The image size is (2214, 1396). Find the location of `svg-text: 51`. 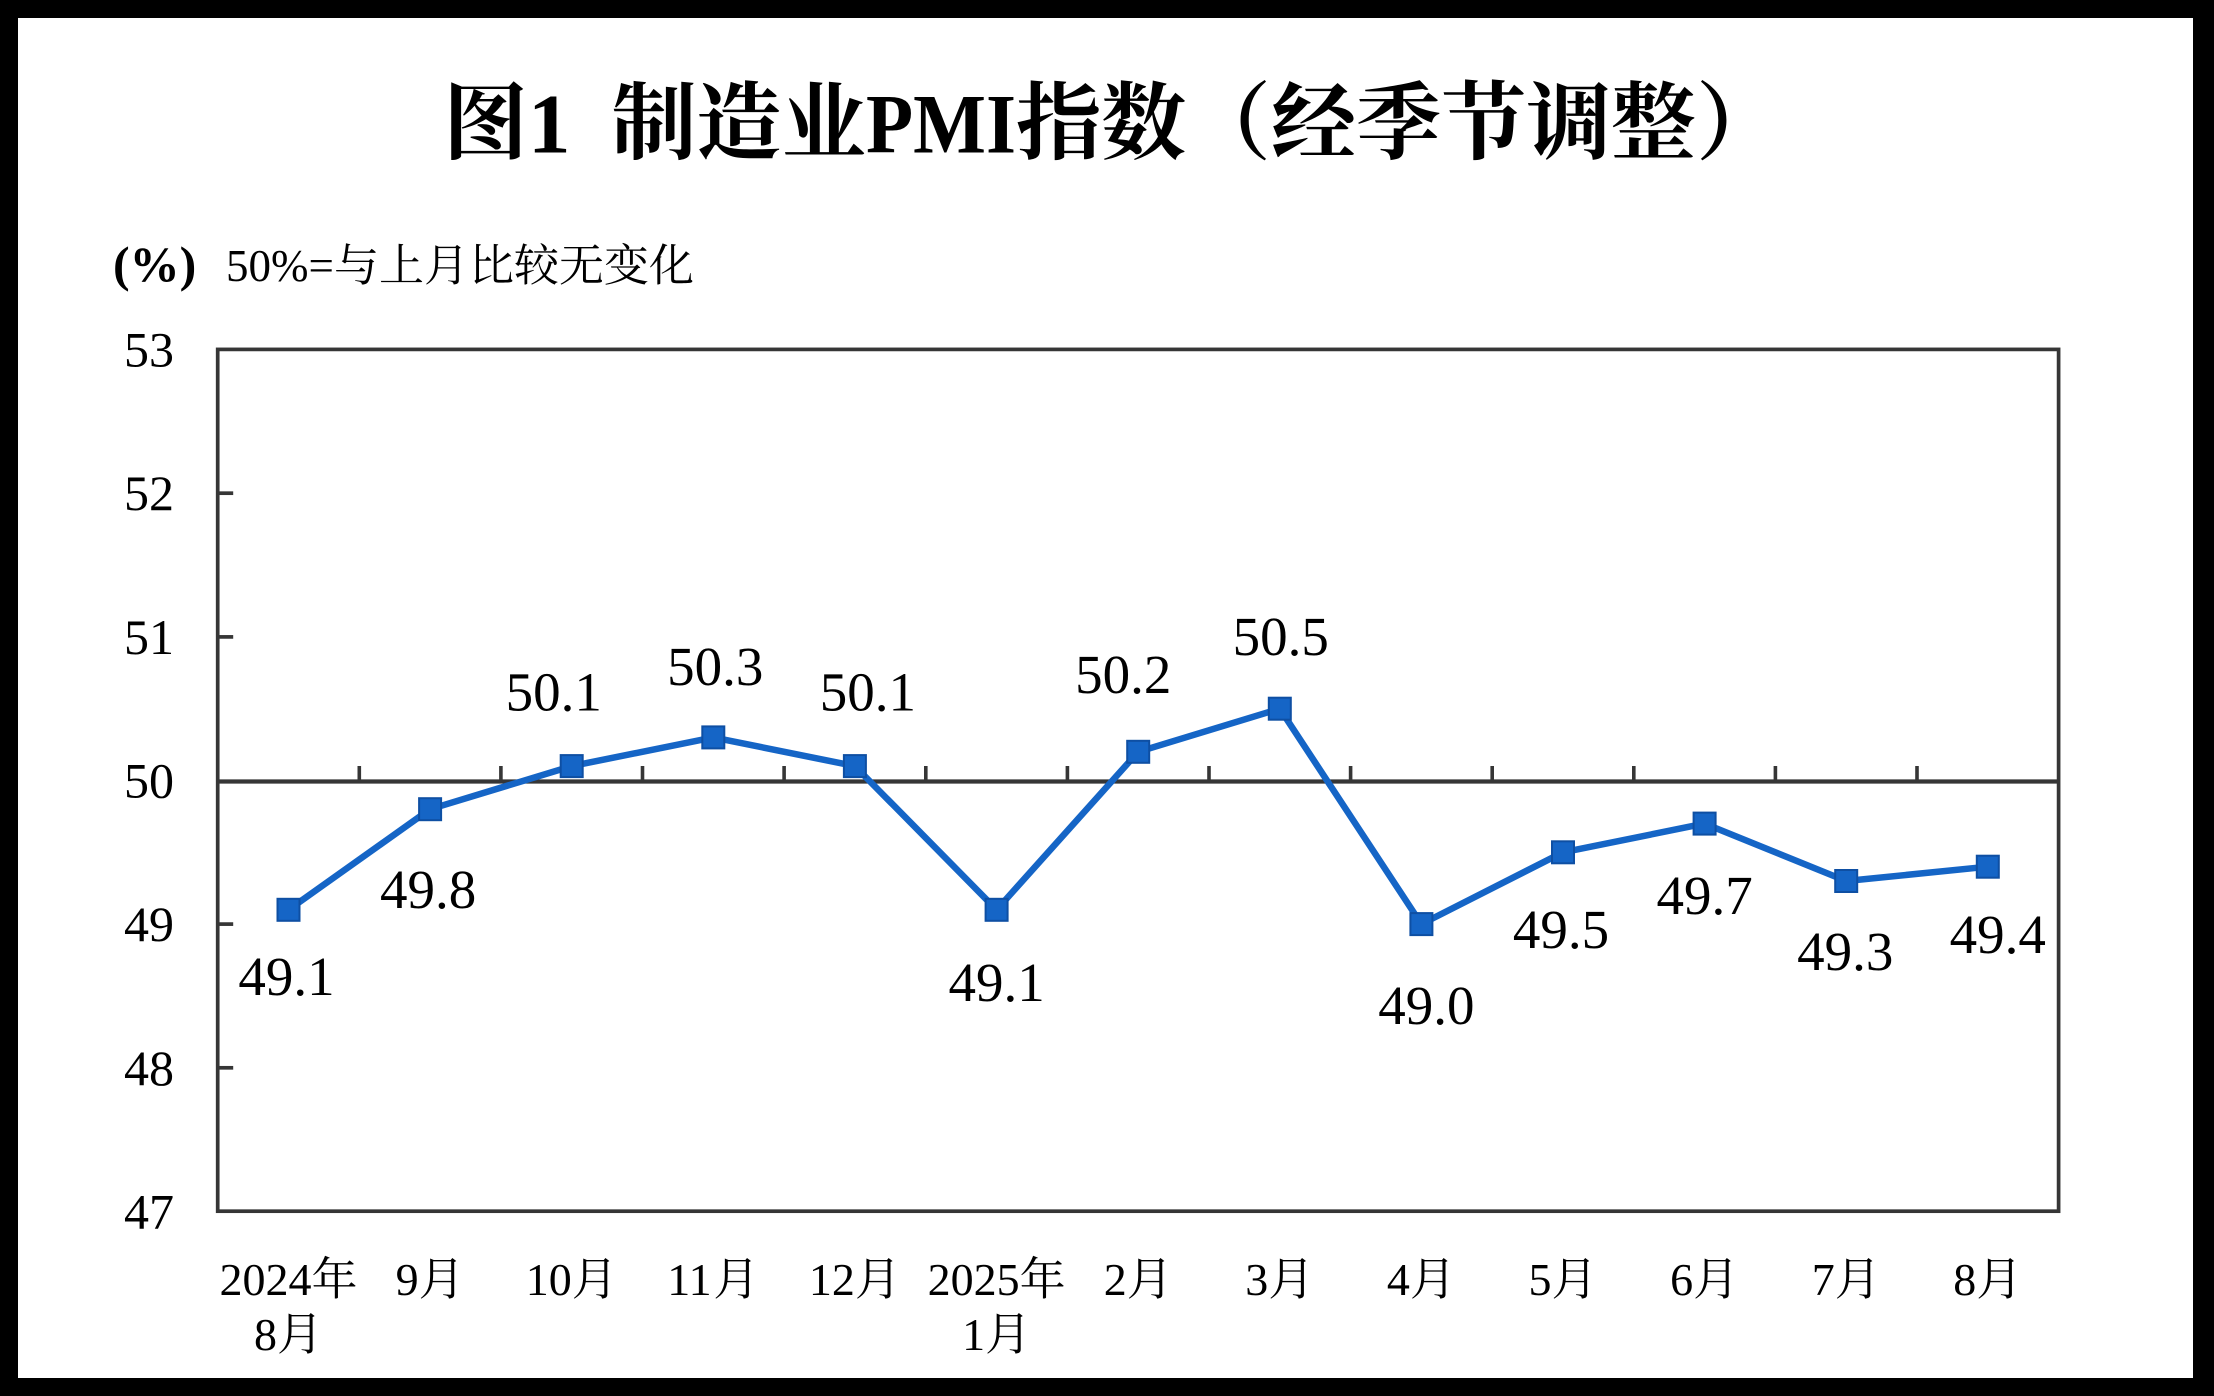

svg-text: 51 is located at coordinates (149, 637).